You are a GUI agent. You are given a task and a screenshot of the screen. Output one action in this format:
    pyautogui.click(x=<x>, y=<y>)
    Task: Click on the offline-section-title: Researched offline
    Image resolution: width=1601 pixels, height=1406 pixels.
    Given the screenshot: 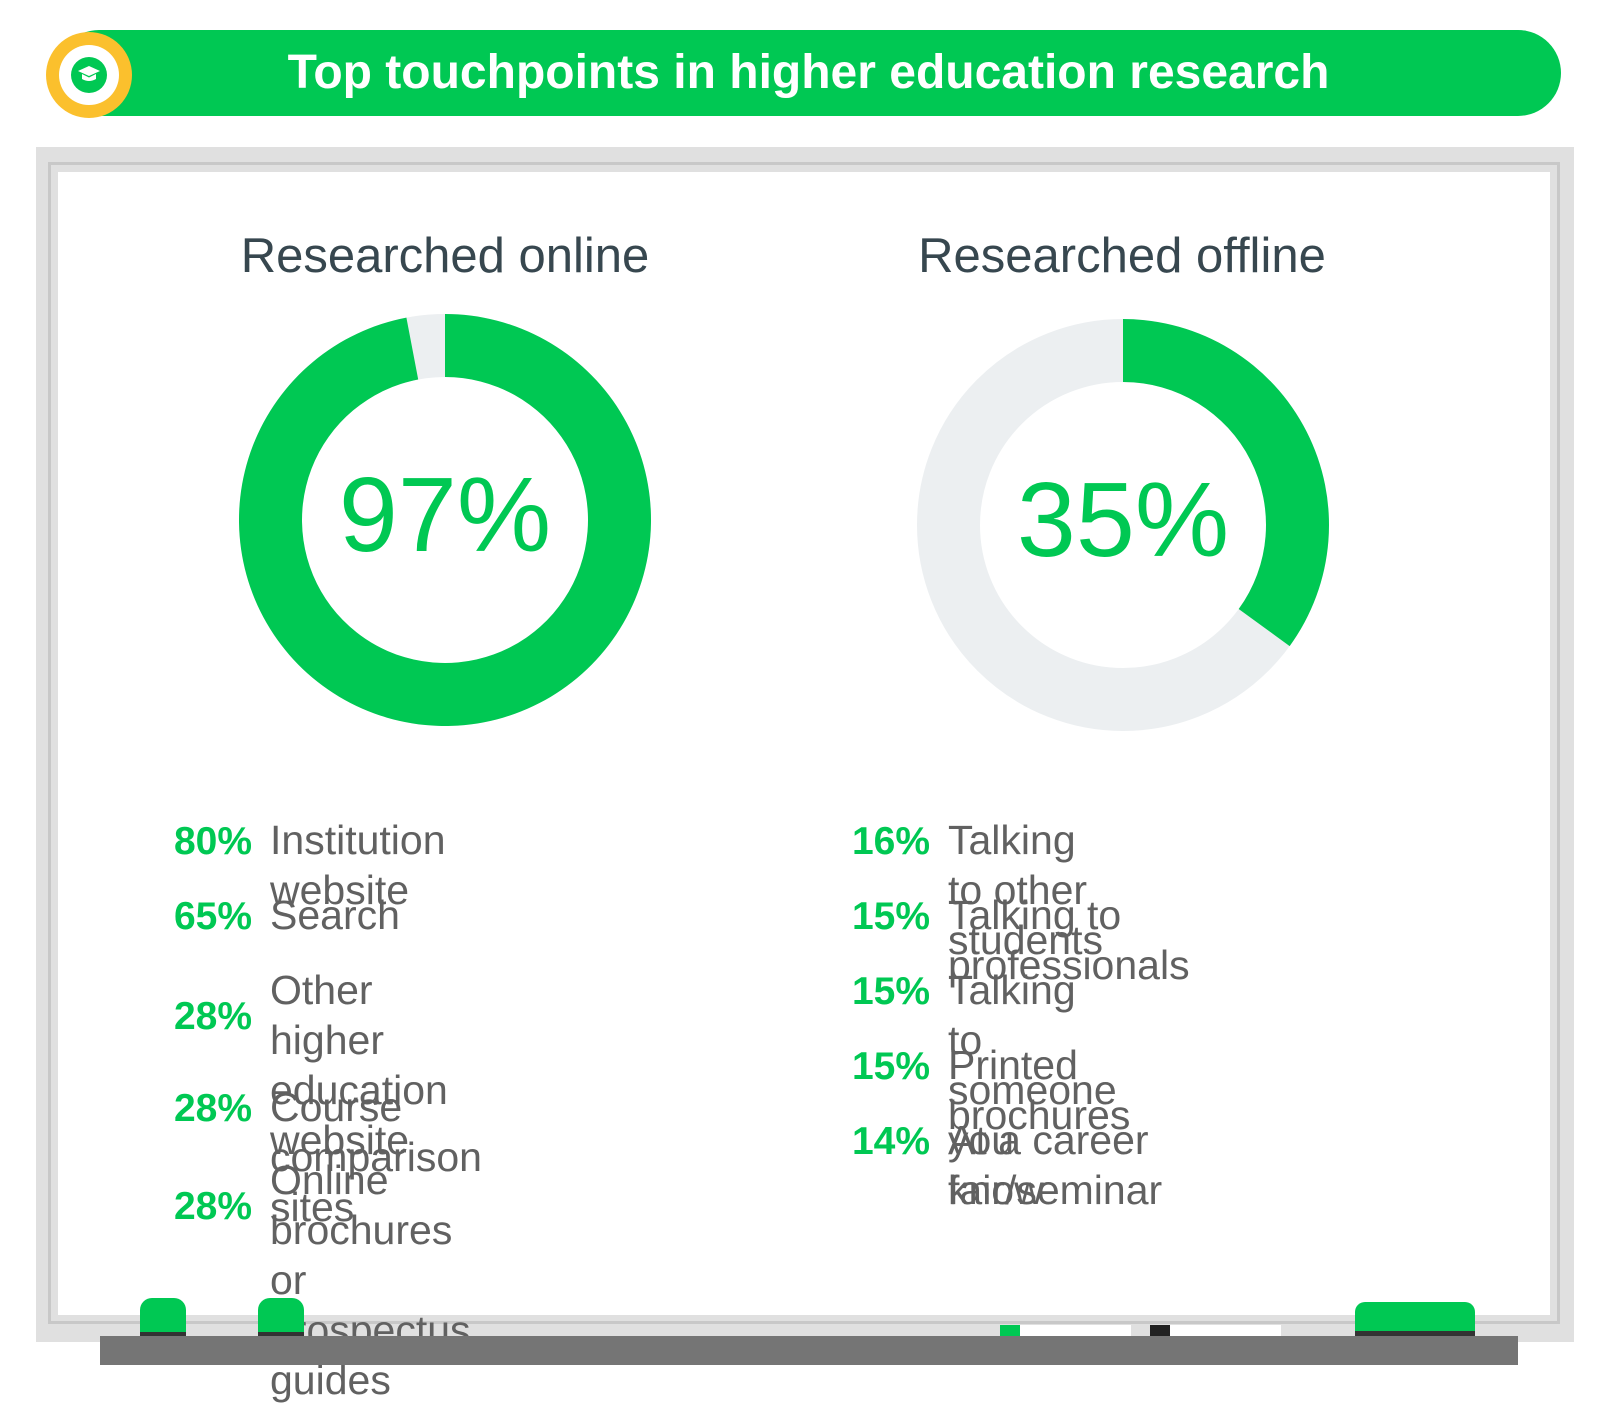 What is the action you would take?
    pyautogui.click(x=1122, y=256)
    